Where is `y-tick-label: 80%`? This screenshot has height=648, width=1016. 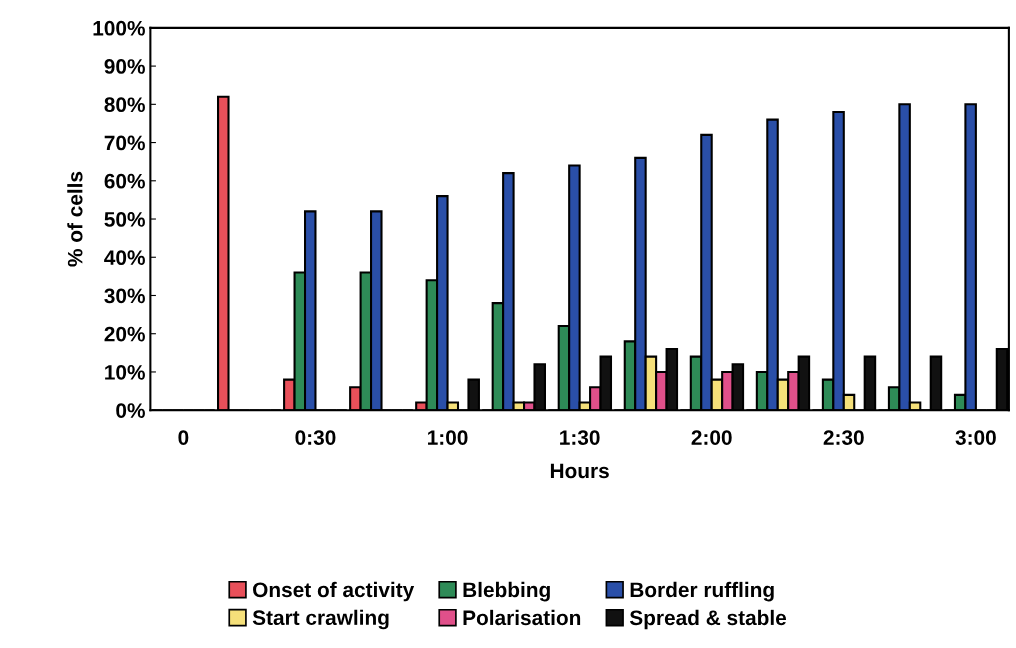 y-tick-label: 80% is located at coordinates (124, 105).